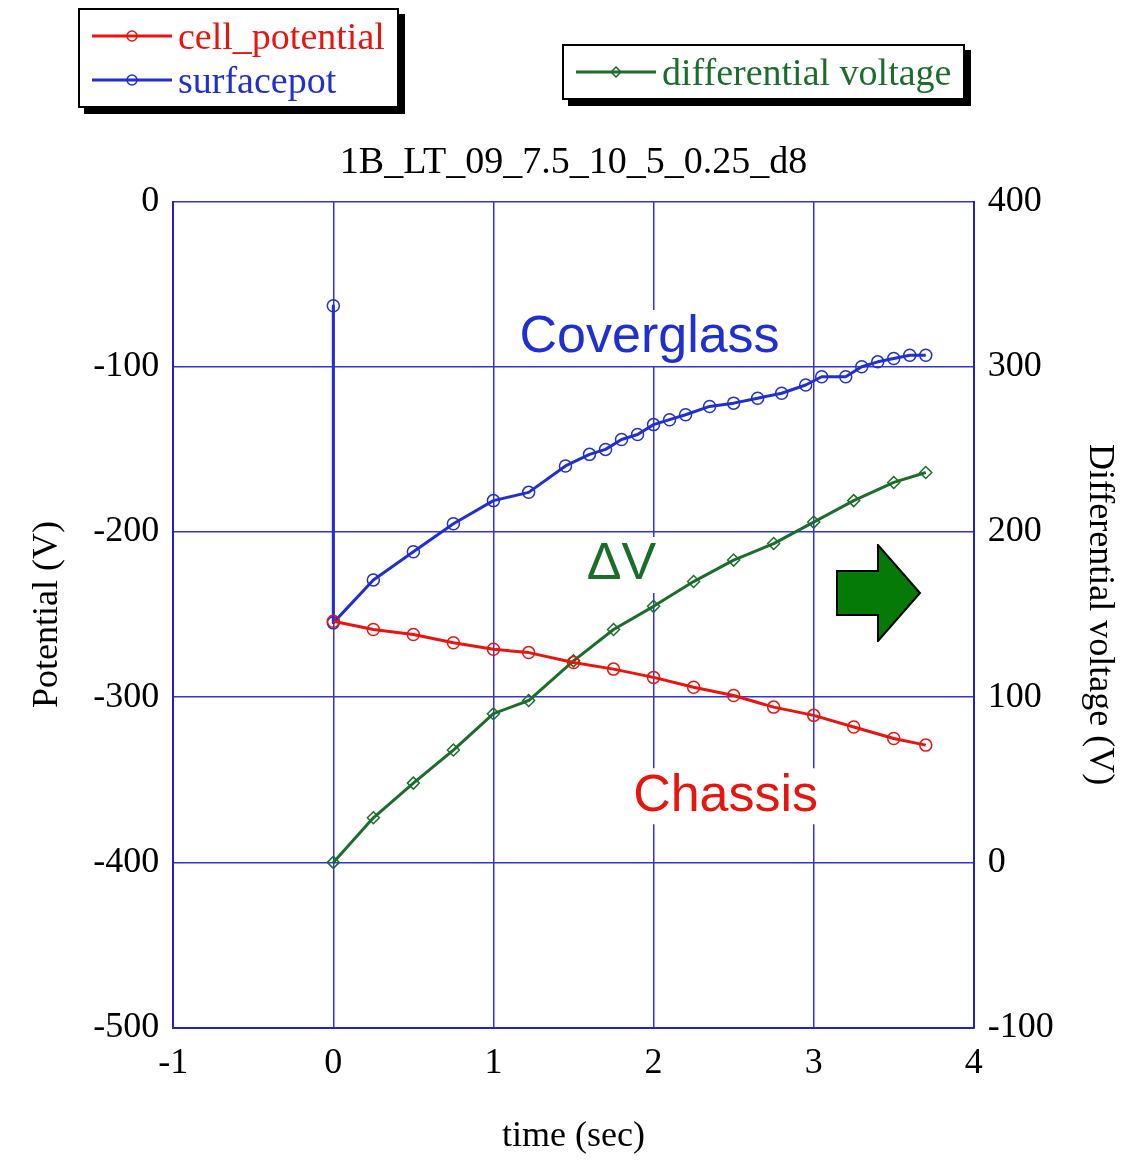 This screenshot has height=1168, width=1147. Describe the element at coordinates (621, 561) in the screenshot. I see `annotation: ΔV` at that location.